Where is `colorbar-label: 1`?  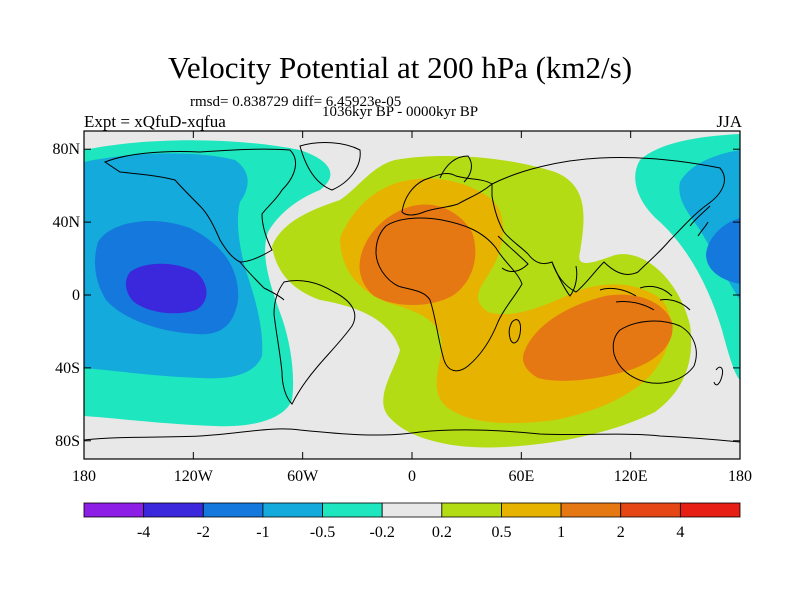 colorbar-label: 1 is located at coordinates (561, 532).